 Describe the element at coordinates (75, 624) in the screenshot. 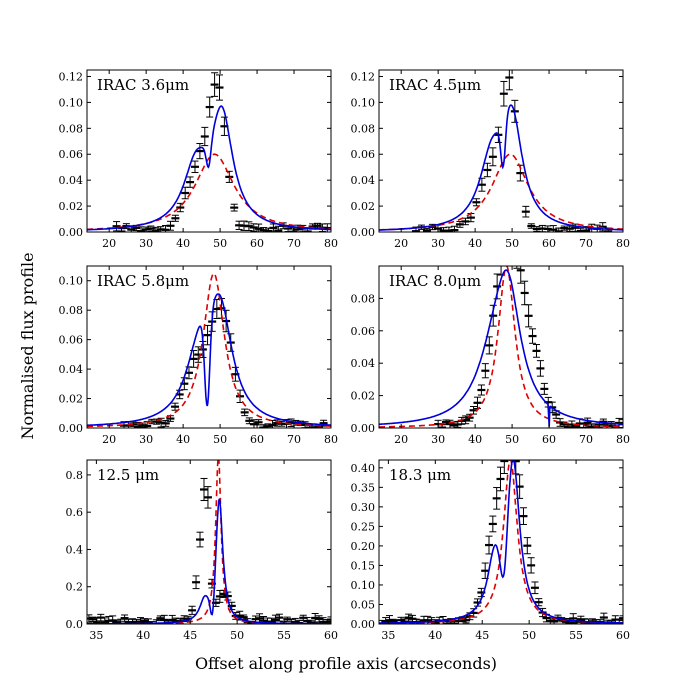

I see `y-tick-label: 0.0` at that location.